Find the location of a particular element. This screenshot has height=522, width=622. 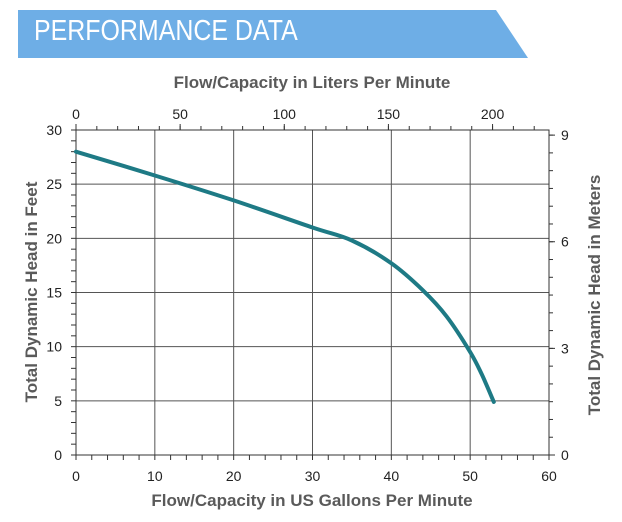

y-left-tick-label-25: 25 is located at coordinates (54, 184).